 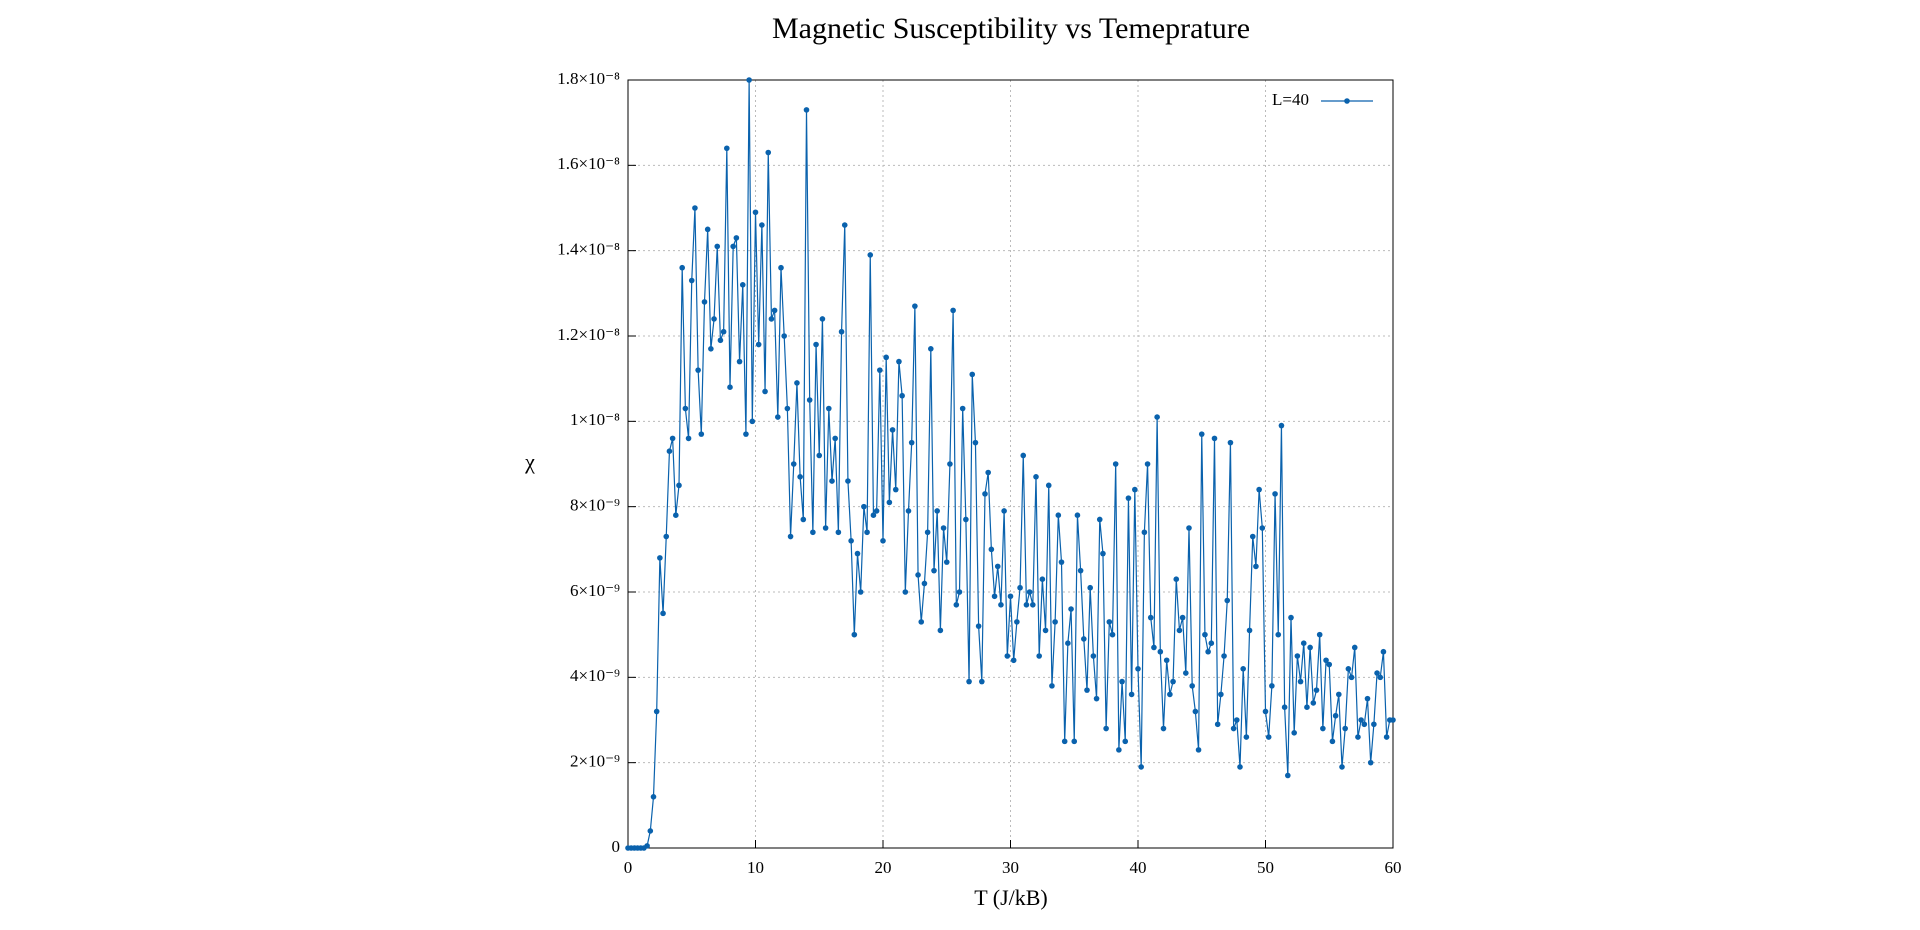 I want to click on y-tick-label: 1.4×10⁻⁸, so click(x=588, y=249).